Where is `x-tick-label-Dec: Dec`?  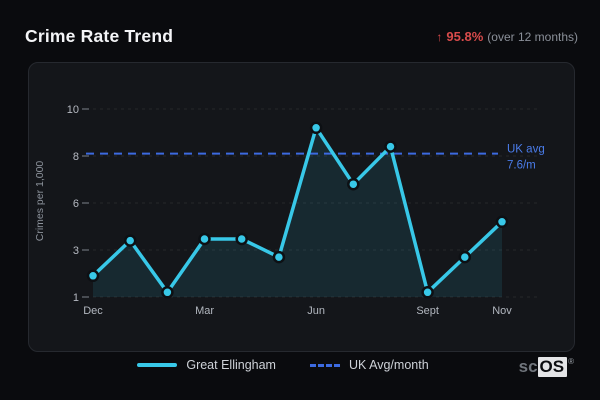
x-tick-label-Dec: Dec is located at coordinates (93, 311).